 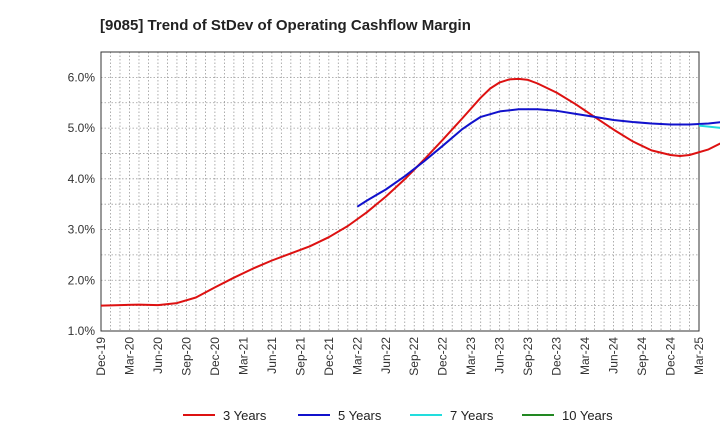 I want to click on x-tick-label: Mar-23, so click(x=471, y=356).